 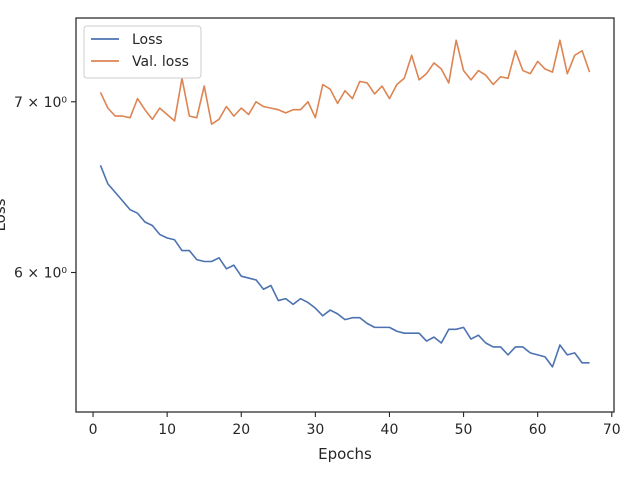 What do you see at coordinates (345, 454) in the screenshot?
I see `x-axis-label: Epochs` at bounding box center [345, 454].